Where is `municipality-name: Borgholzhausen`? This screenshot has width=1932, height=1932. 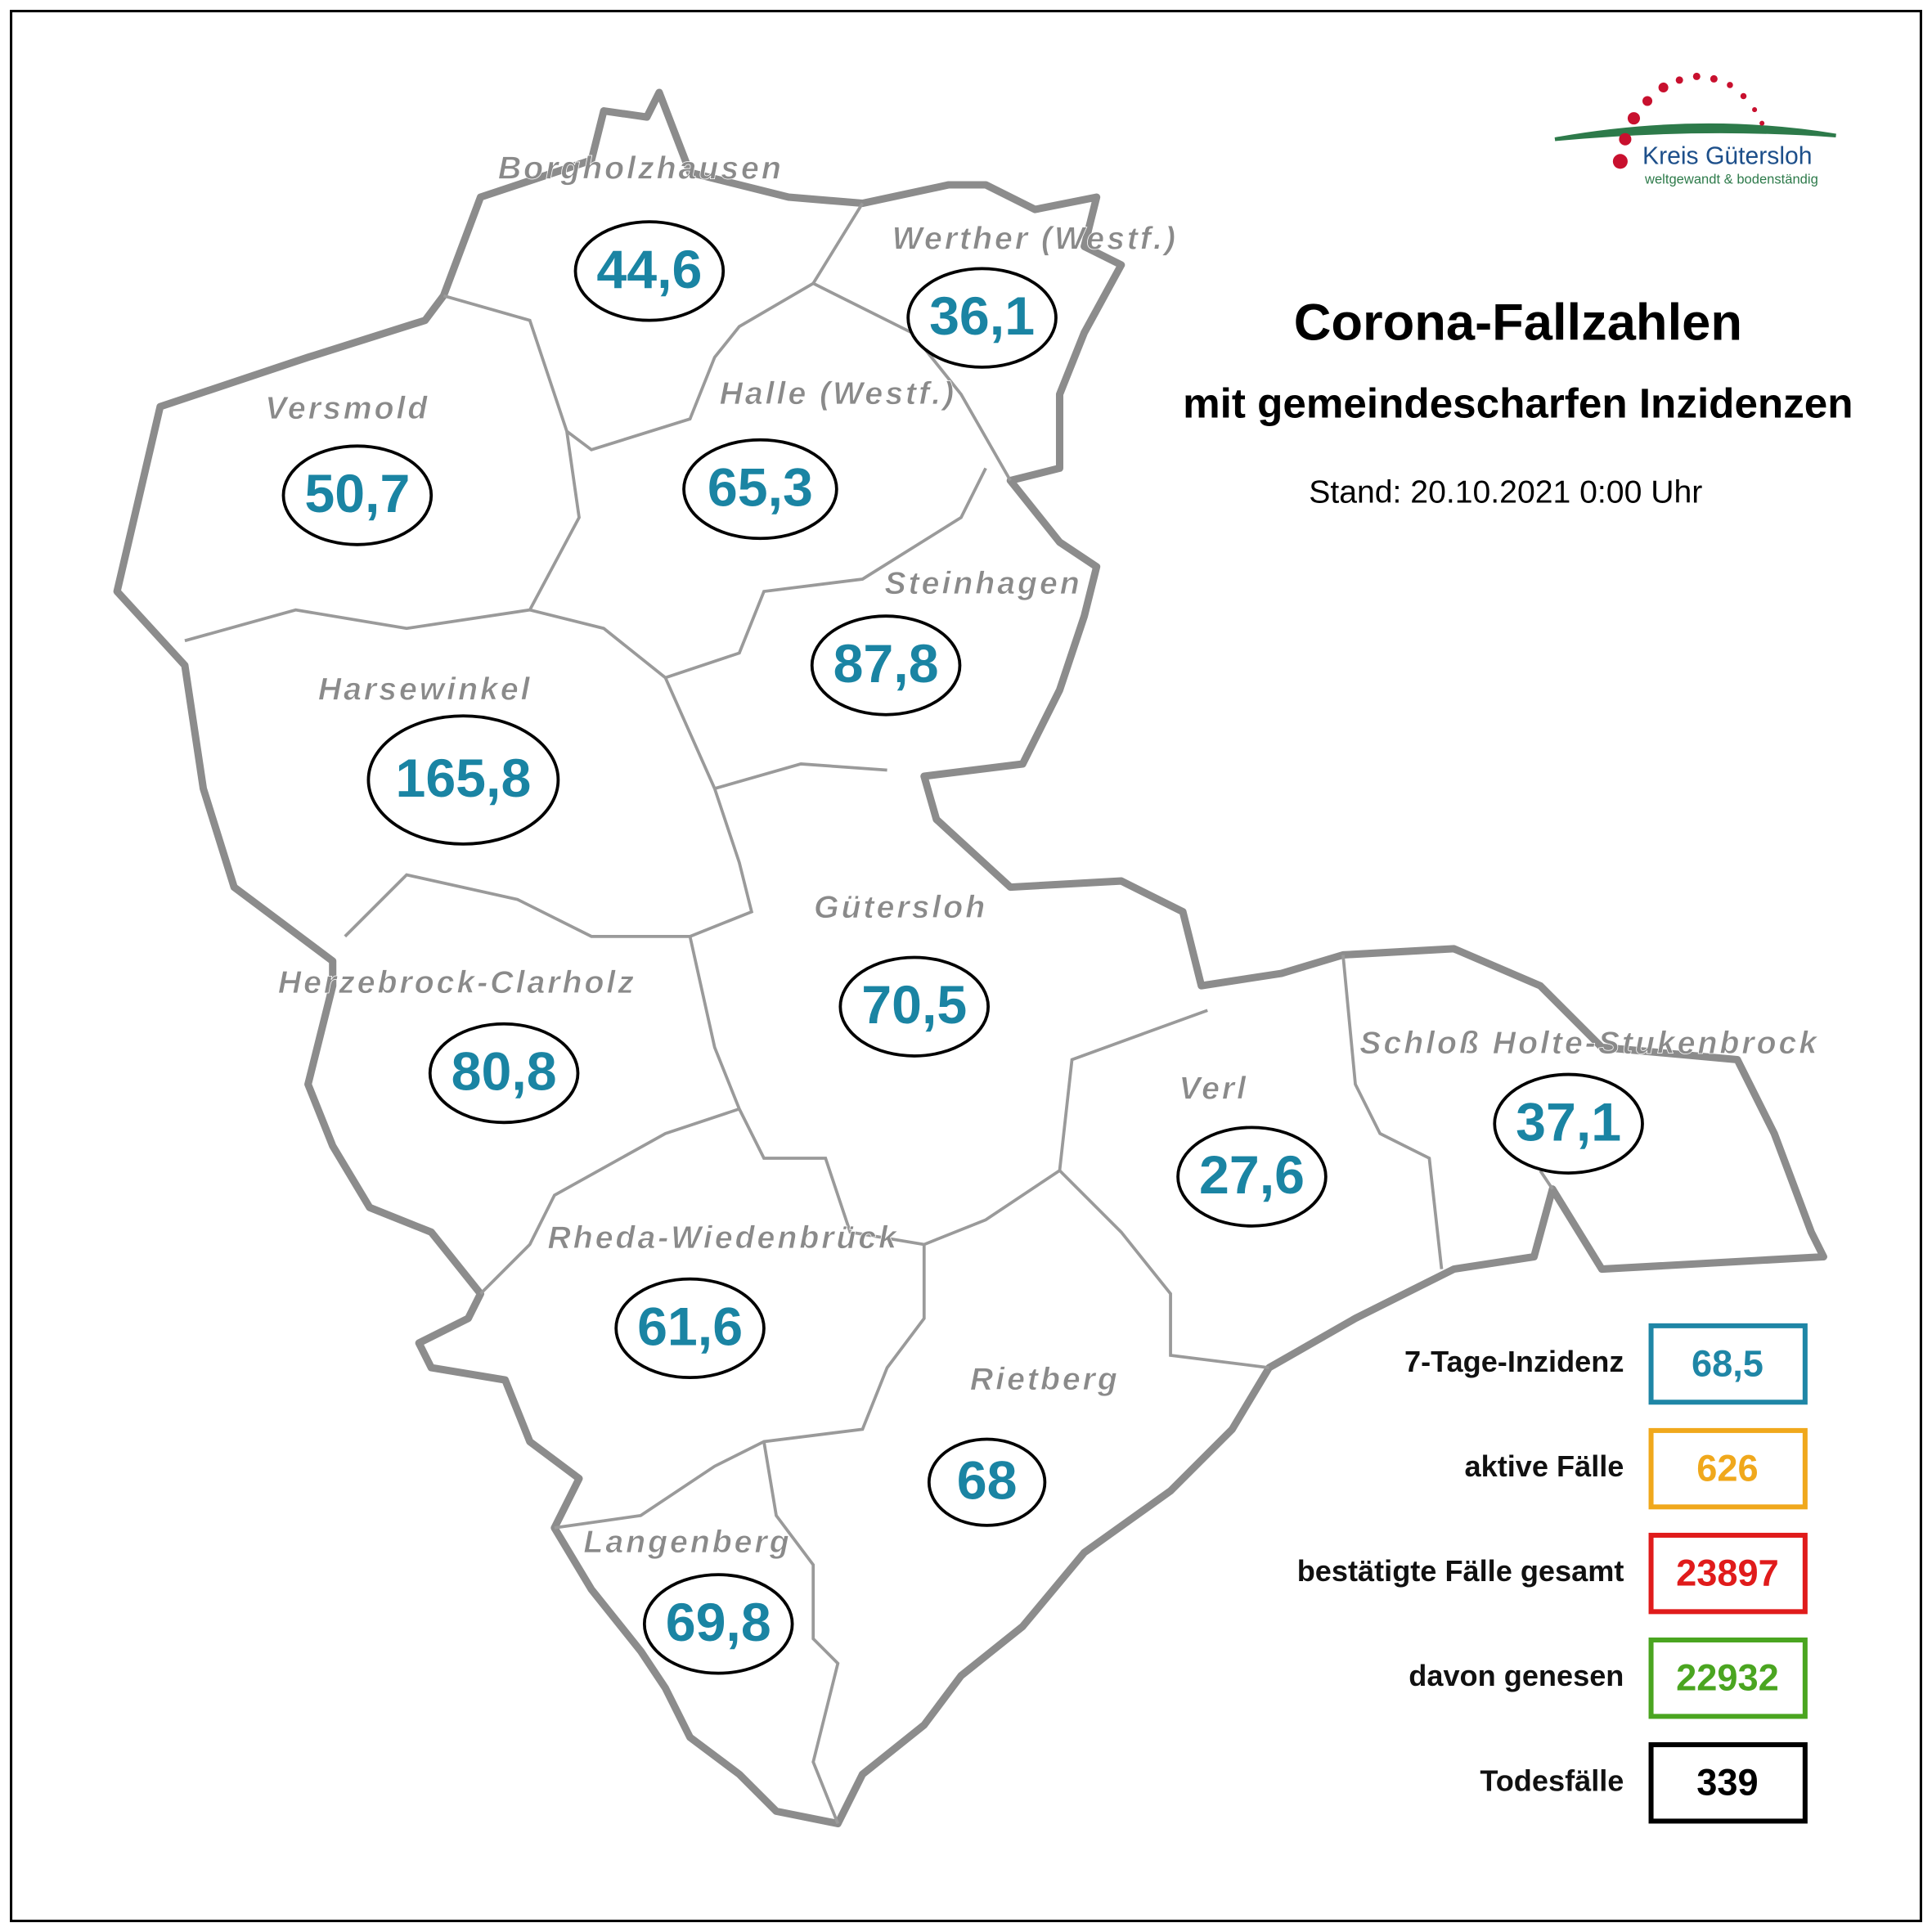 municipality-name: Borgholzhausen is located at coordinates (641, 168).